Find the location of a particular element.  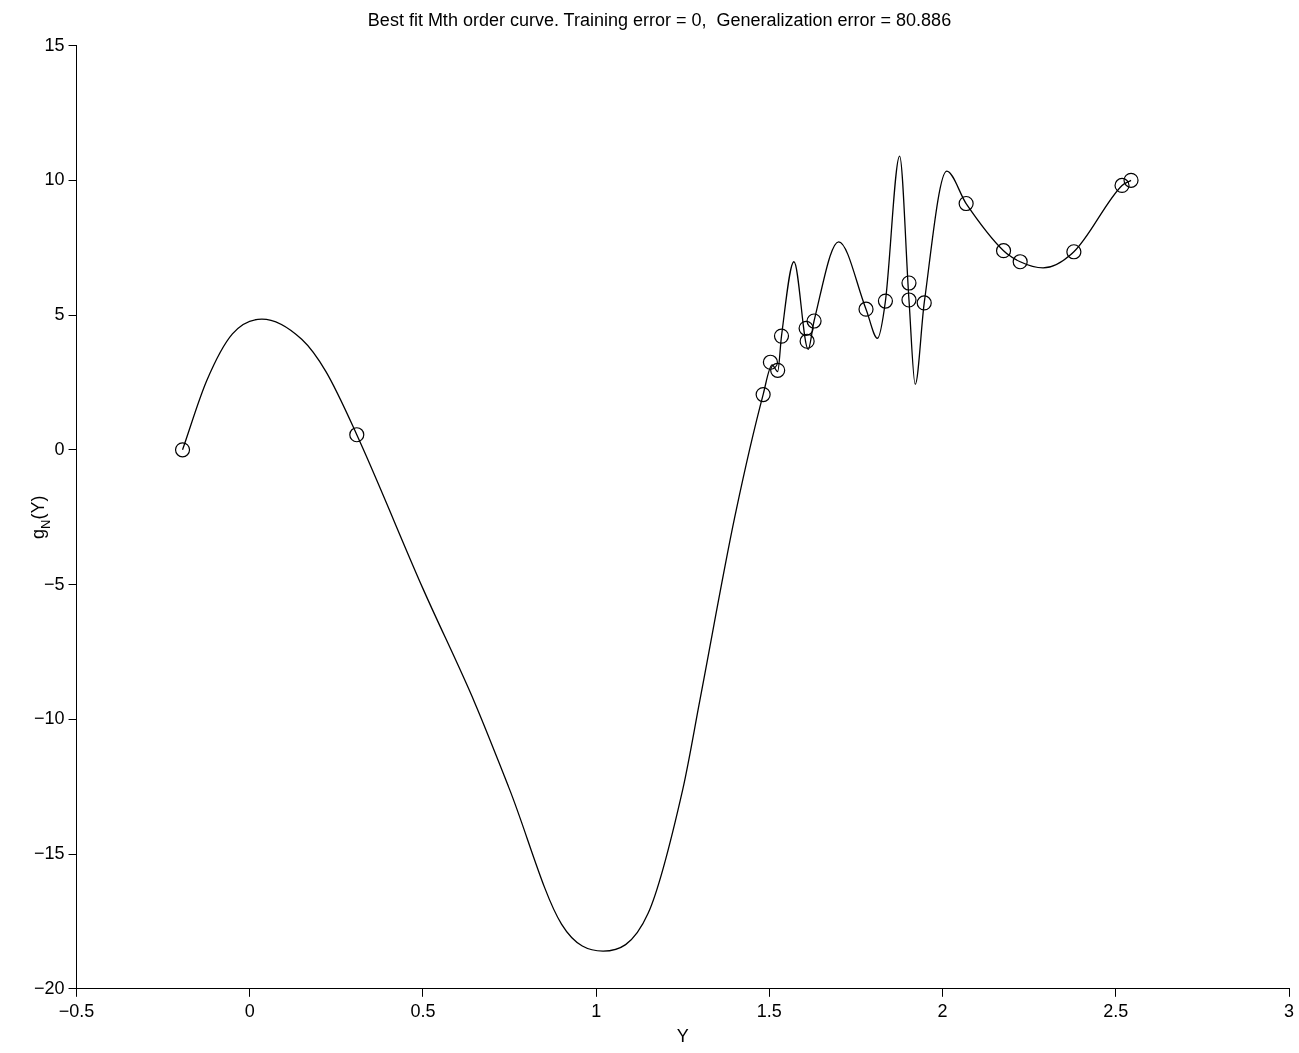

y-tick-label: 15 is located at coordinates (54, 44).